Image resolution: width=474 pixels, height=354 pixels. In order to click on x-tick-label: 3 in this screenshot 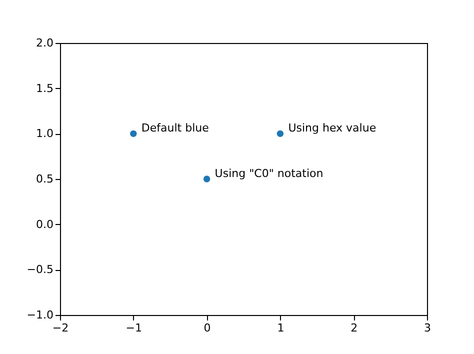, I will do `click(427, 328)`.